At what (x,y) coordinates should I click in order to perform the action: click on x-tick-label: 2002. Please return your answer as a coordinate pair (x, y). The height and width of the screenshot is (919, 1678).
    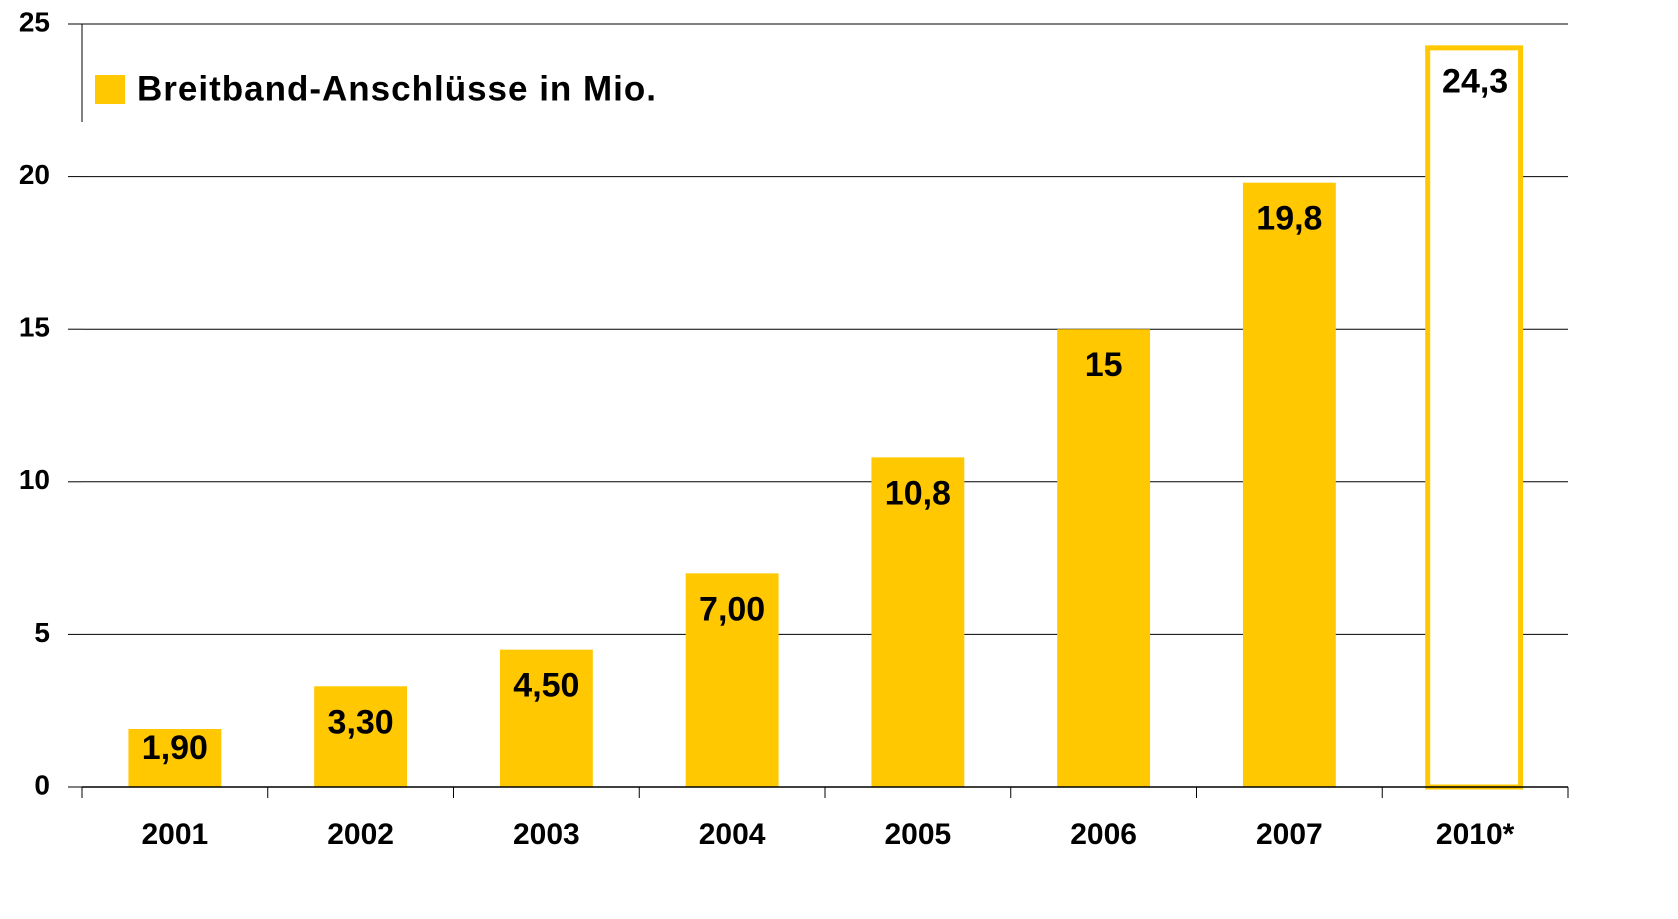
    Looking at the image, I should click on (360, 834).